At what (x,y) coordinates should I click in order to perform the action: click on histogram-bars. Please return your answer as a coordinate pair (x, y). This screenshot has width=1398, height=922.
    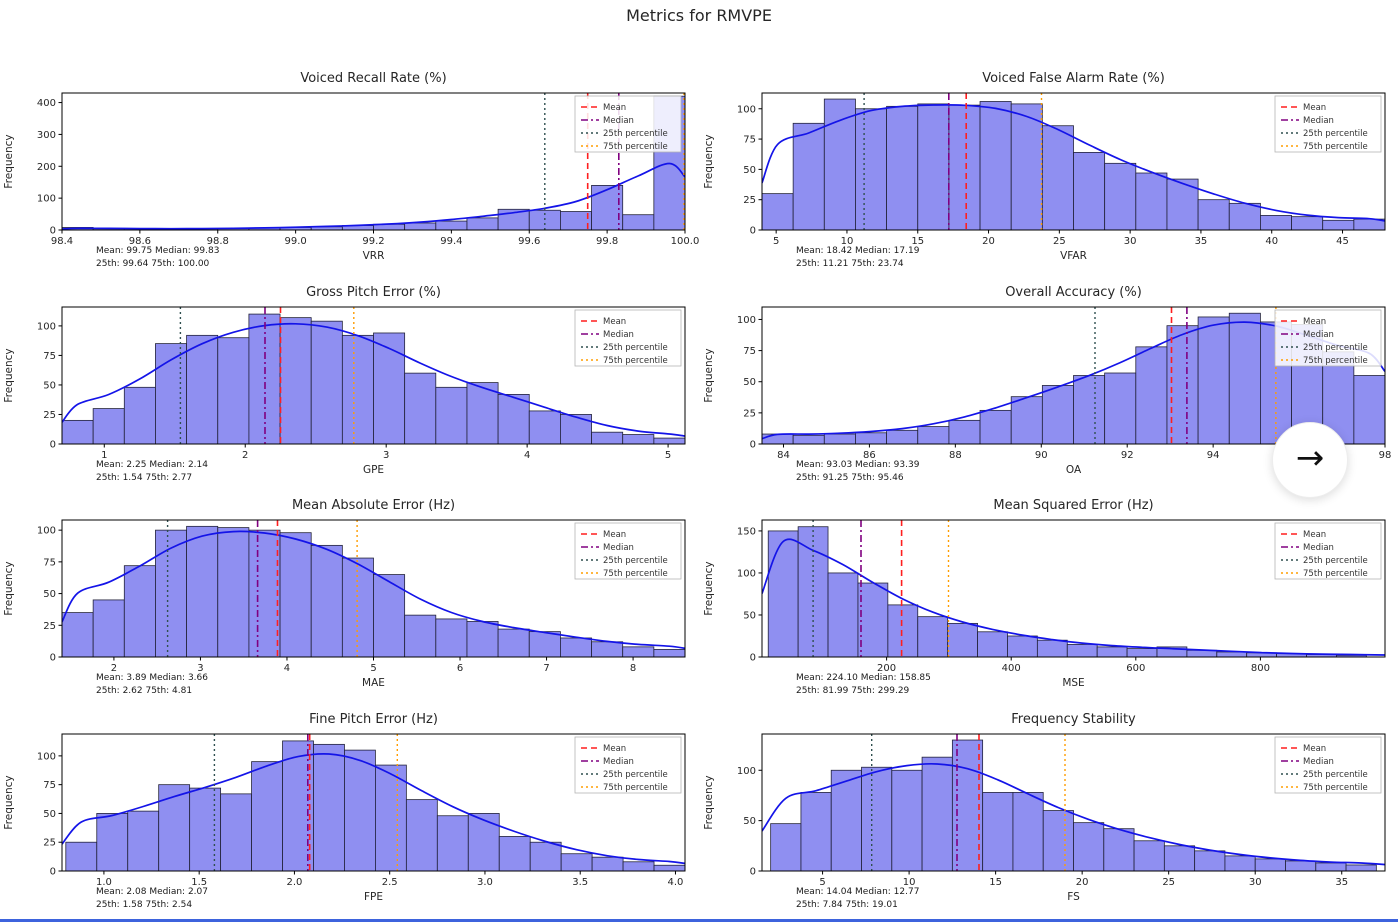
    Looking at the image, I should click on (375, 805).